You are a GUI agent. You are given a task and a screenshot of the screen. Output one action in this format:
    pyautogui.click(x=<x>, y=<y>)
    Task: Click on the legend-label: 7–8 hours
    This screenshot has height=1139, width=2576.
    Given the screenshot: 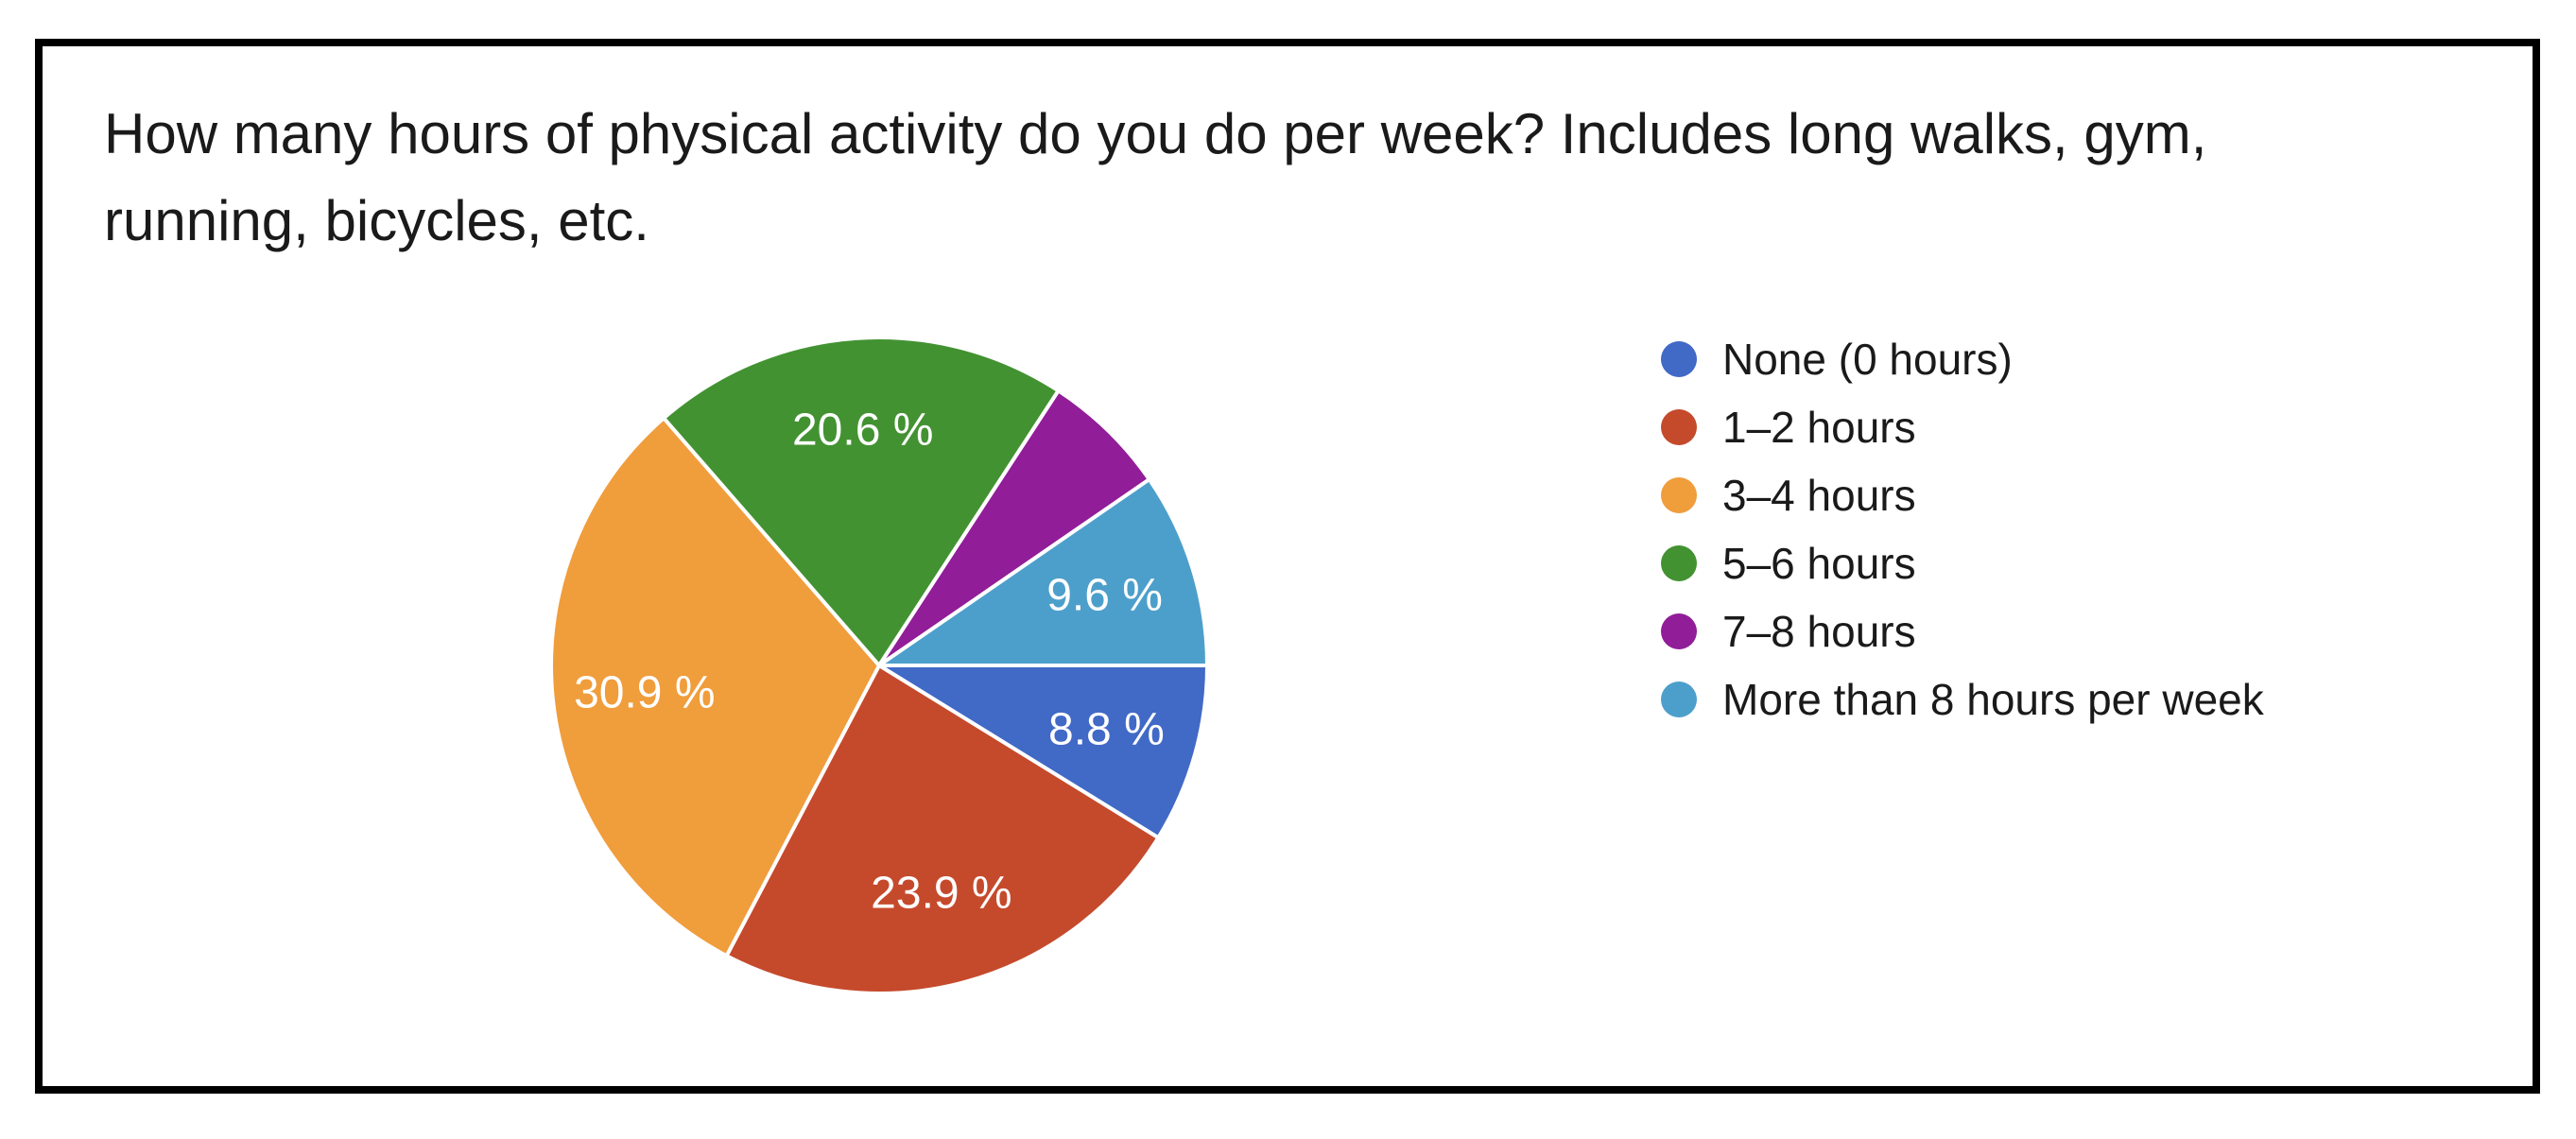 What is the action you would take?
    pyautogui.click(x=1819, y=631)
    